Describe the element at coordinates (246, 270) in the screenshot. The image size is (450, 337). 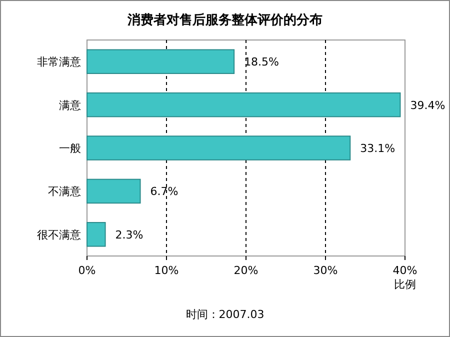
I see `x-tick-label: 20%` at that location.